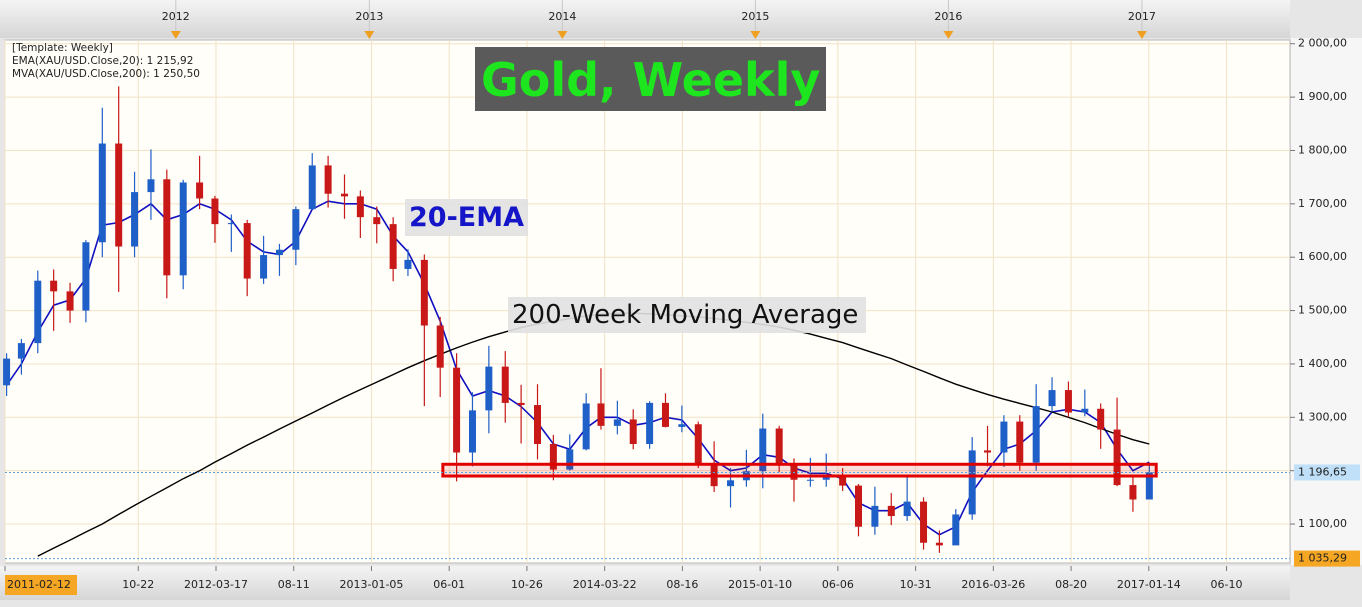 This screenshot has width=1362, height=607. I want to click on y-tick-label: 1 600,00, so click(1322, 256).